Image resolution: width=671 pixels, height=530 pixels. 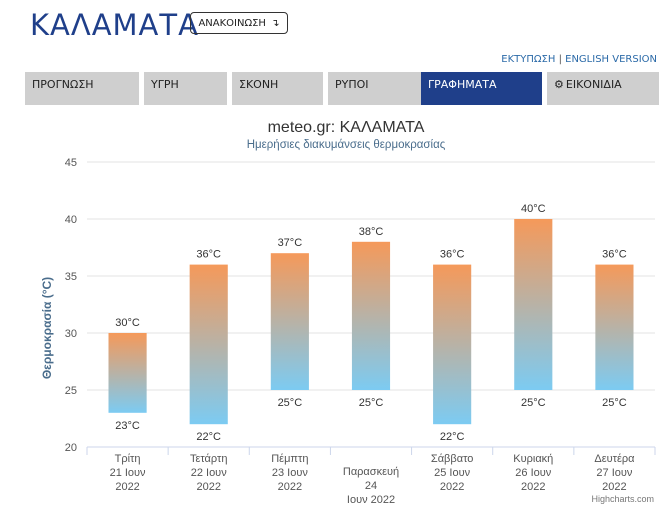 What do you see at coordinates (528, 59) in the screenshot?
I see `print-link: ΕΚΤΥΠΩΣΗ` at bounding box center [528, 59].